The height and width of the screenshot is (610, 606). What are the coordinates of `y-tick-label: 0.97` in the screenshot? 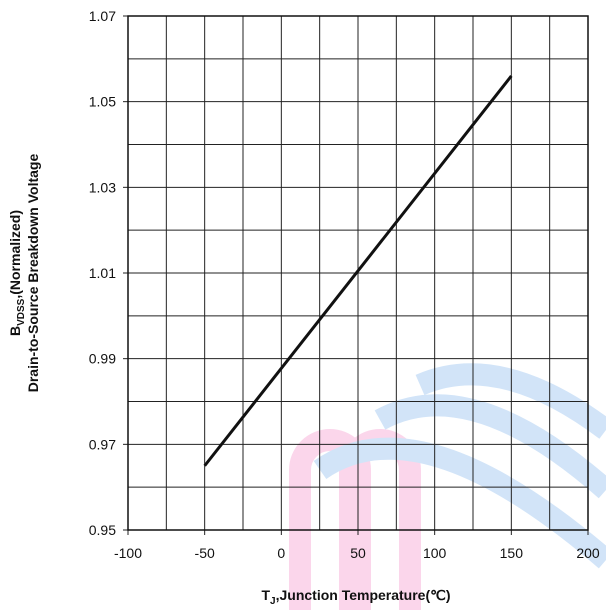 It's located at (102, 444).